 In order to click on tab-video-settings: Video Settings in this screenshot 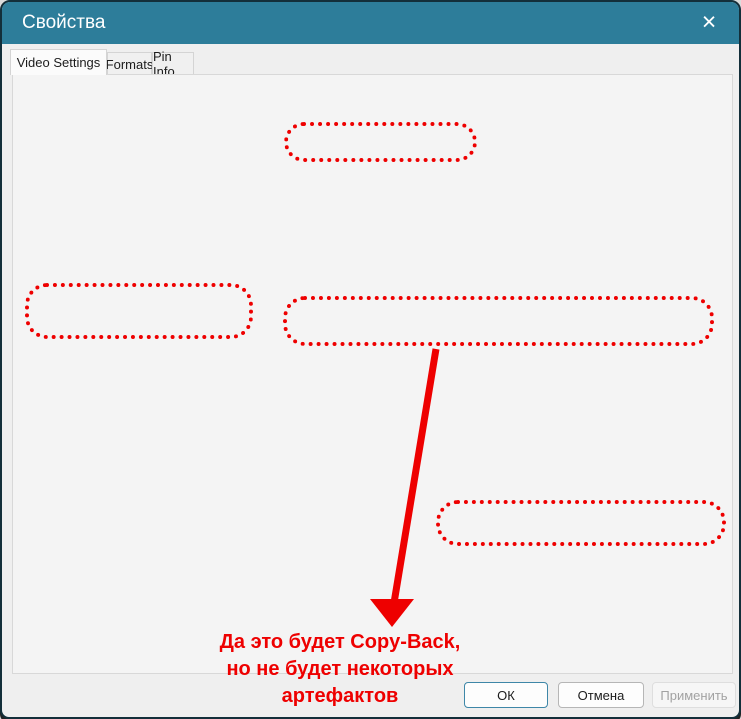, I will do `click(58, 62)`.